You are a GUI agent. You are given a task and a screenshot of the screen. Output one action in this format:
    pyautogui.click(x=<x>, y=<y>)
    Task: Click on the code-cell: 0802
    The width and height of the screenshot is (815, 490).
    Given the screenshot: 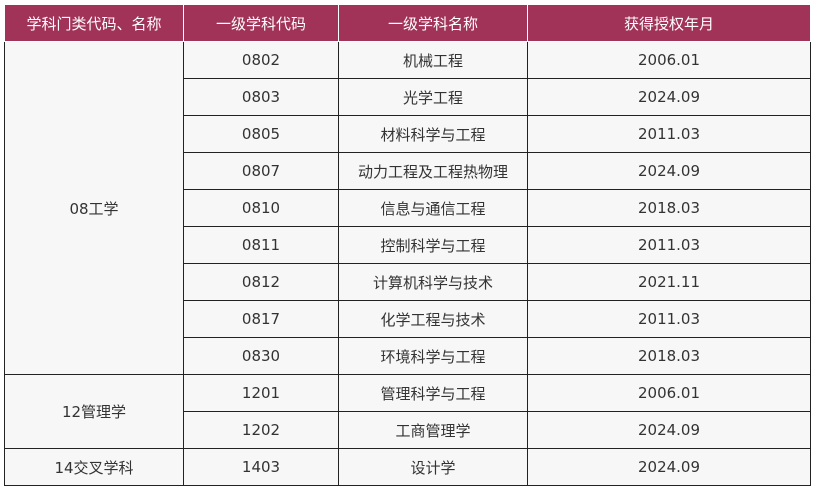 What is the action you would take?
    pyautogui.click(x=261, y=60)
    